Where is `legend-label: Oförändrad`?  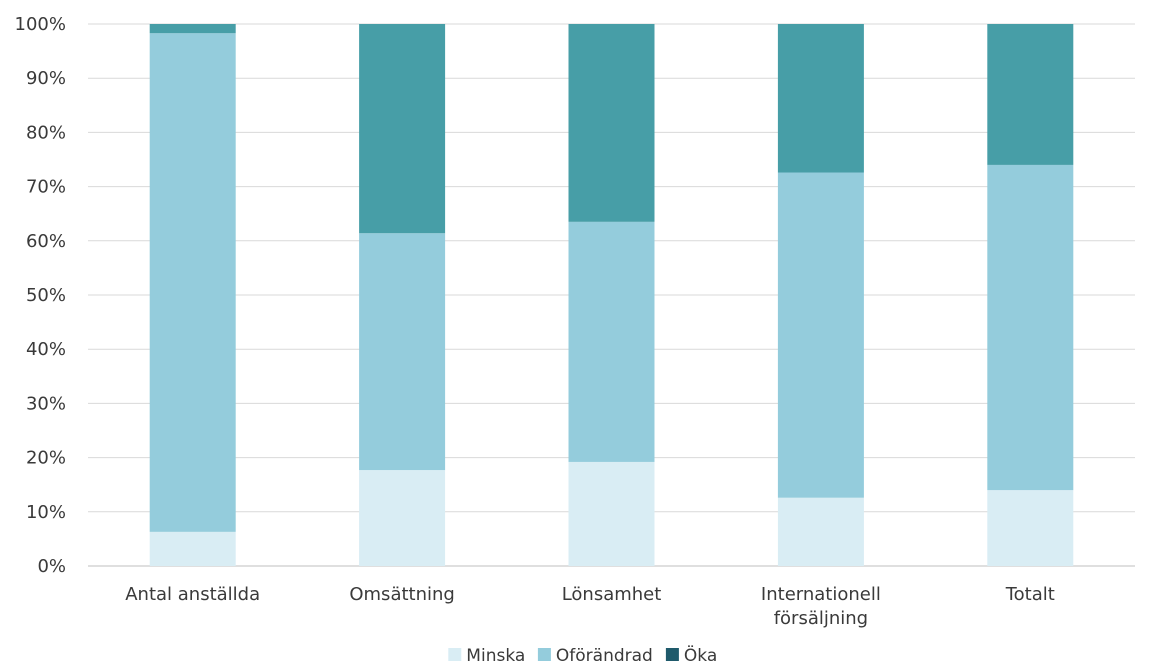 legend-label: Oförändrad is located at coordinates (604, 656).